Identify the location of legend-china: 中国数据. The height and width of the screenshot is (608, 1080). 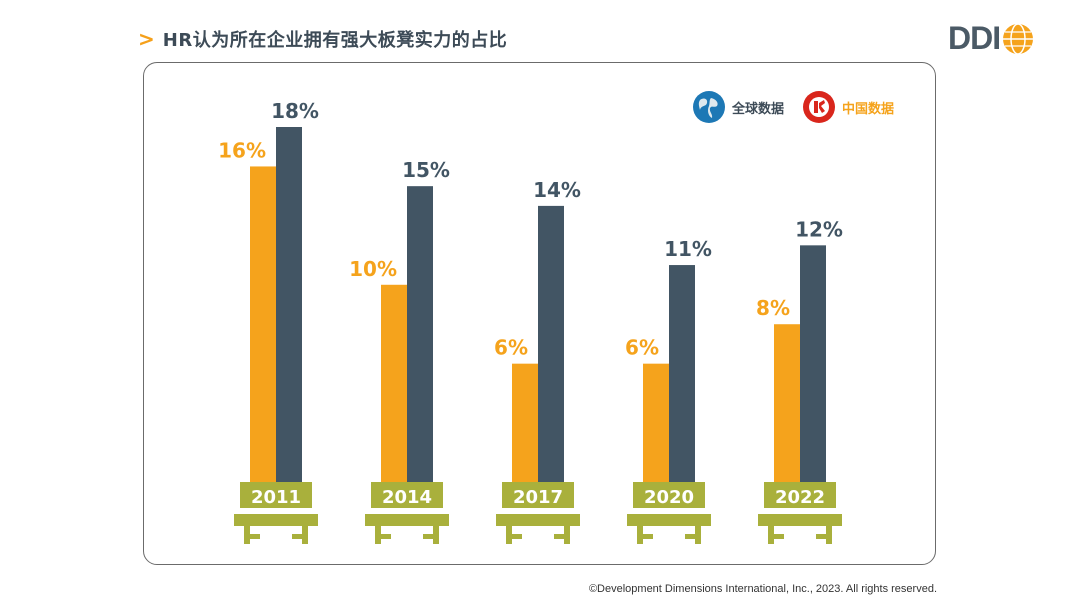
(848, 107).